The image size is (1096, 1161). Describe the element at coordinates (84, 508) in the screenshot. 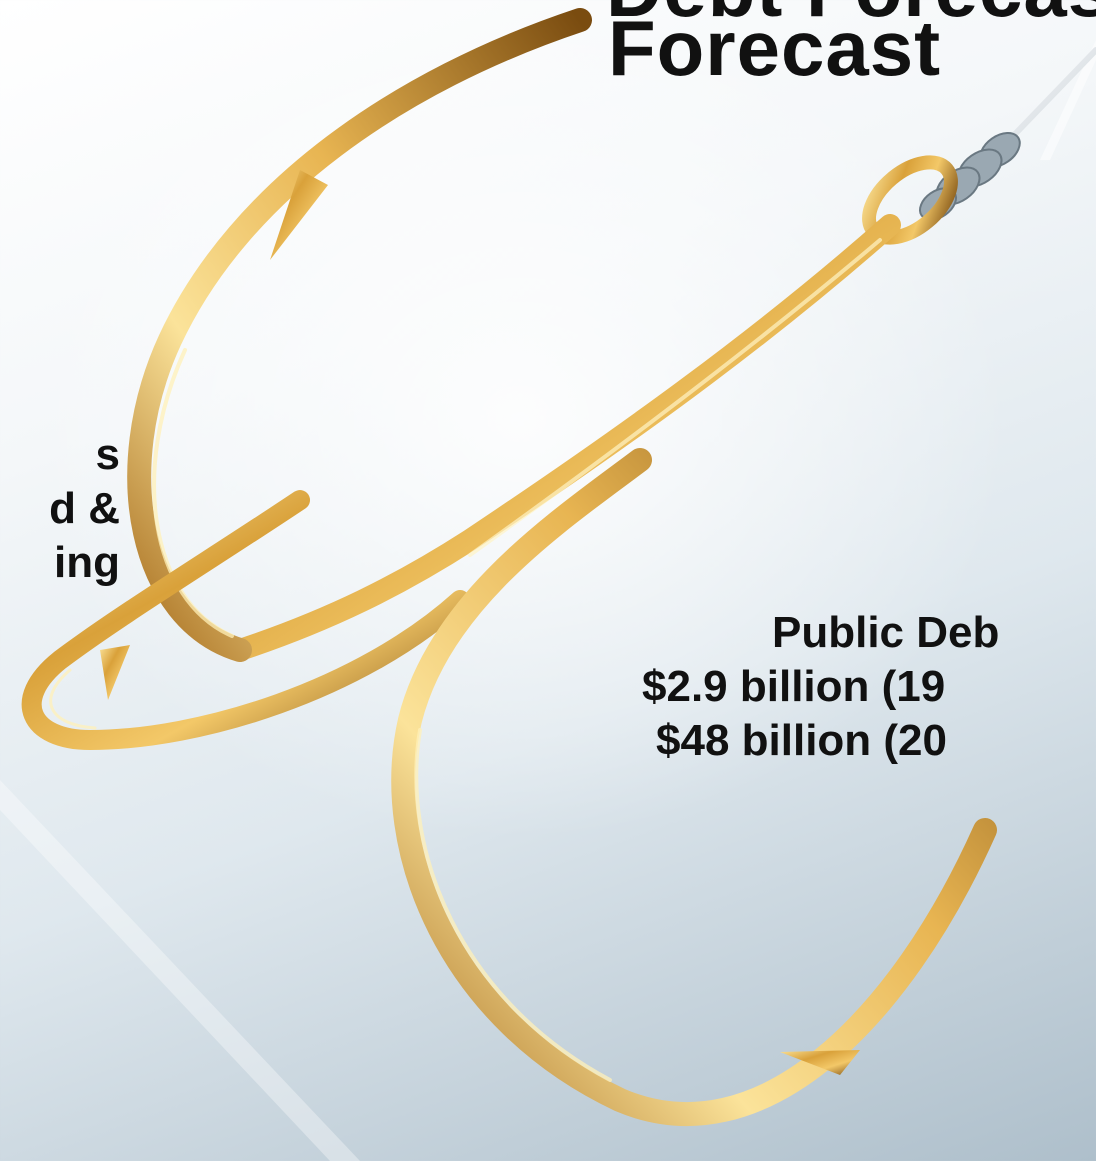

I see `left-text-line: d &` at that location.